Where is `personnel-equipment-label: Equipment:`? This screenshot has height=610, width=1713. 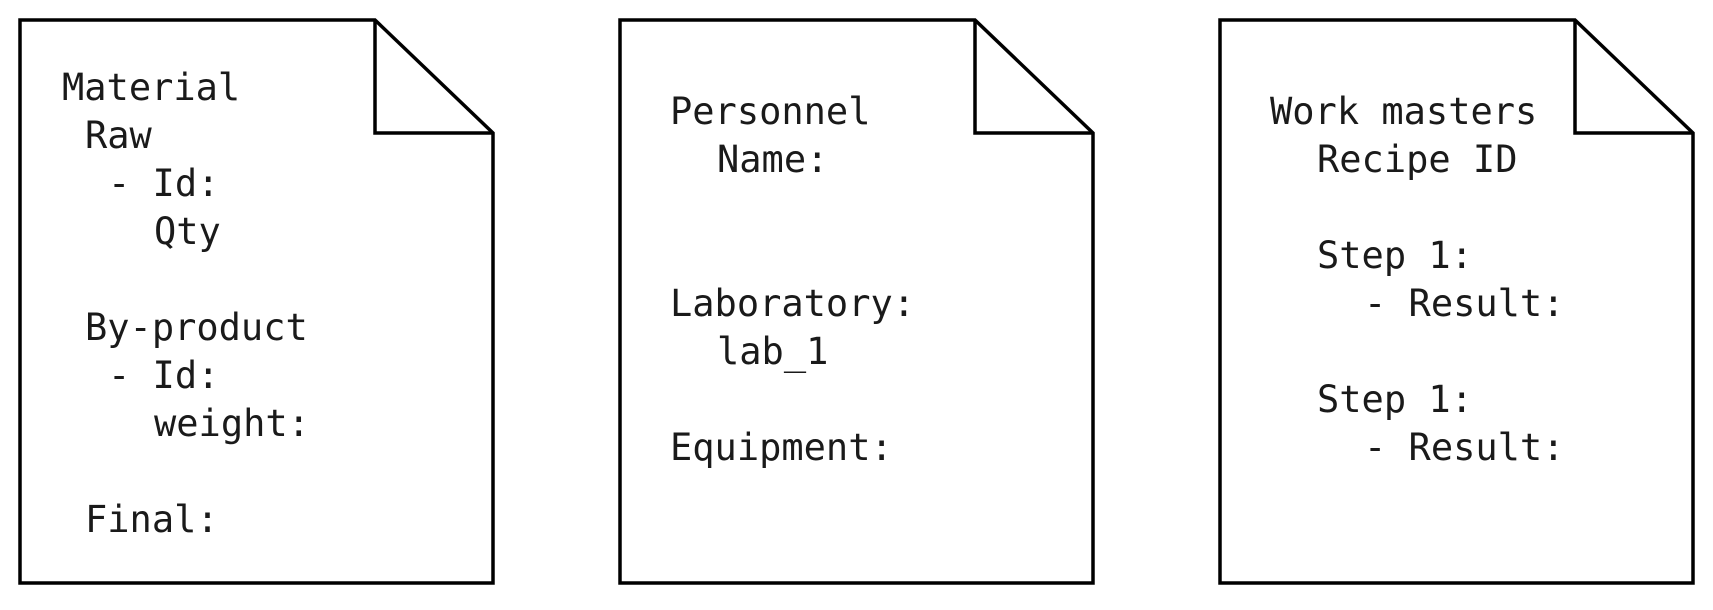 personnel-equipment-label: Equipment: is located at coordinates (781, 447).